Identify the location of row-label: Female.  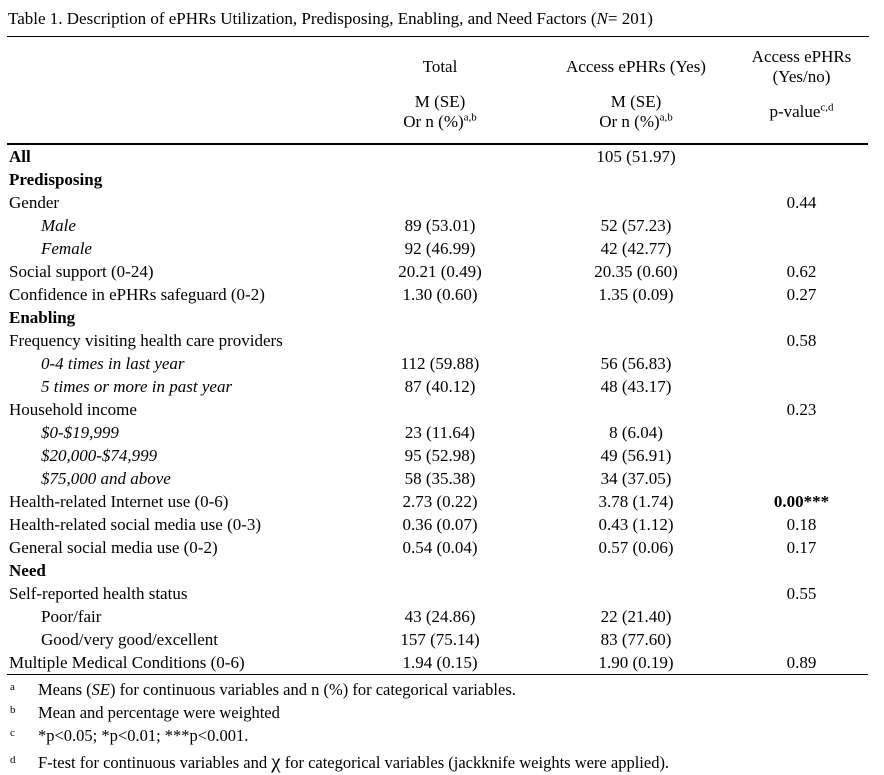
(66, 248).